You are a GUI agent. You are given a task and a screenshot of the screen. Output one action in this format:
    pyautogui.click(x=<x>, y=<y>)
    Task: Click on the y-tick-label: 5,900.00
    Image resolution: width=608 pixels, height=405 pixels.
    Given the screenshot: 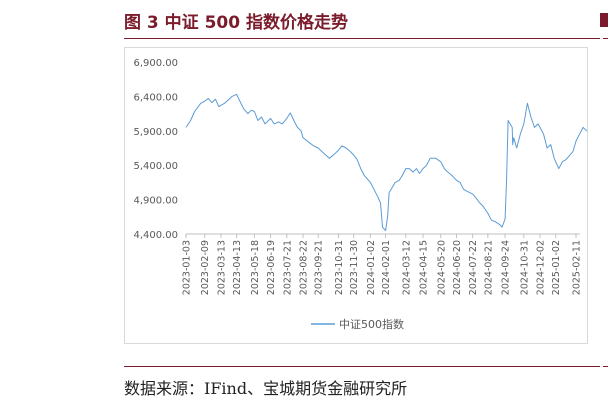 What is the action you would take?
    pyautogui.click(x=155, y=132)
    